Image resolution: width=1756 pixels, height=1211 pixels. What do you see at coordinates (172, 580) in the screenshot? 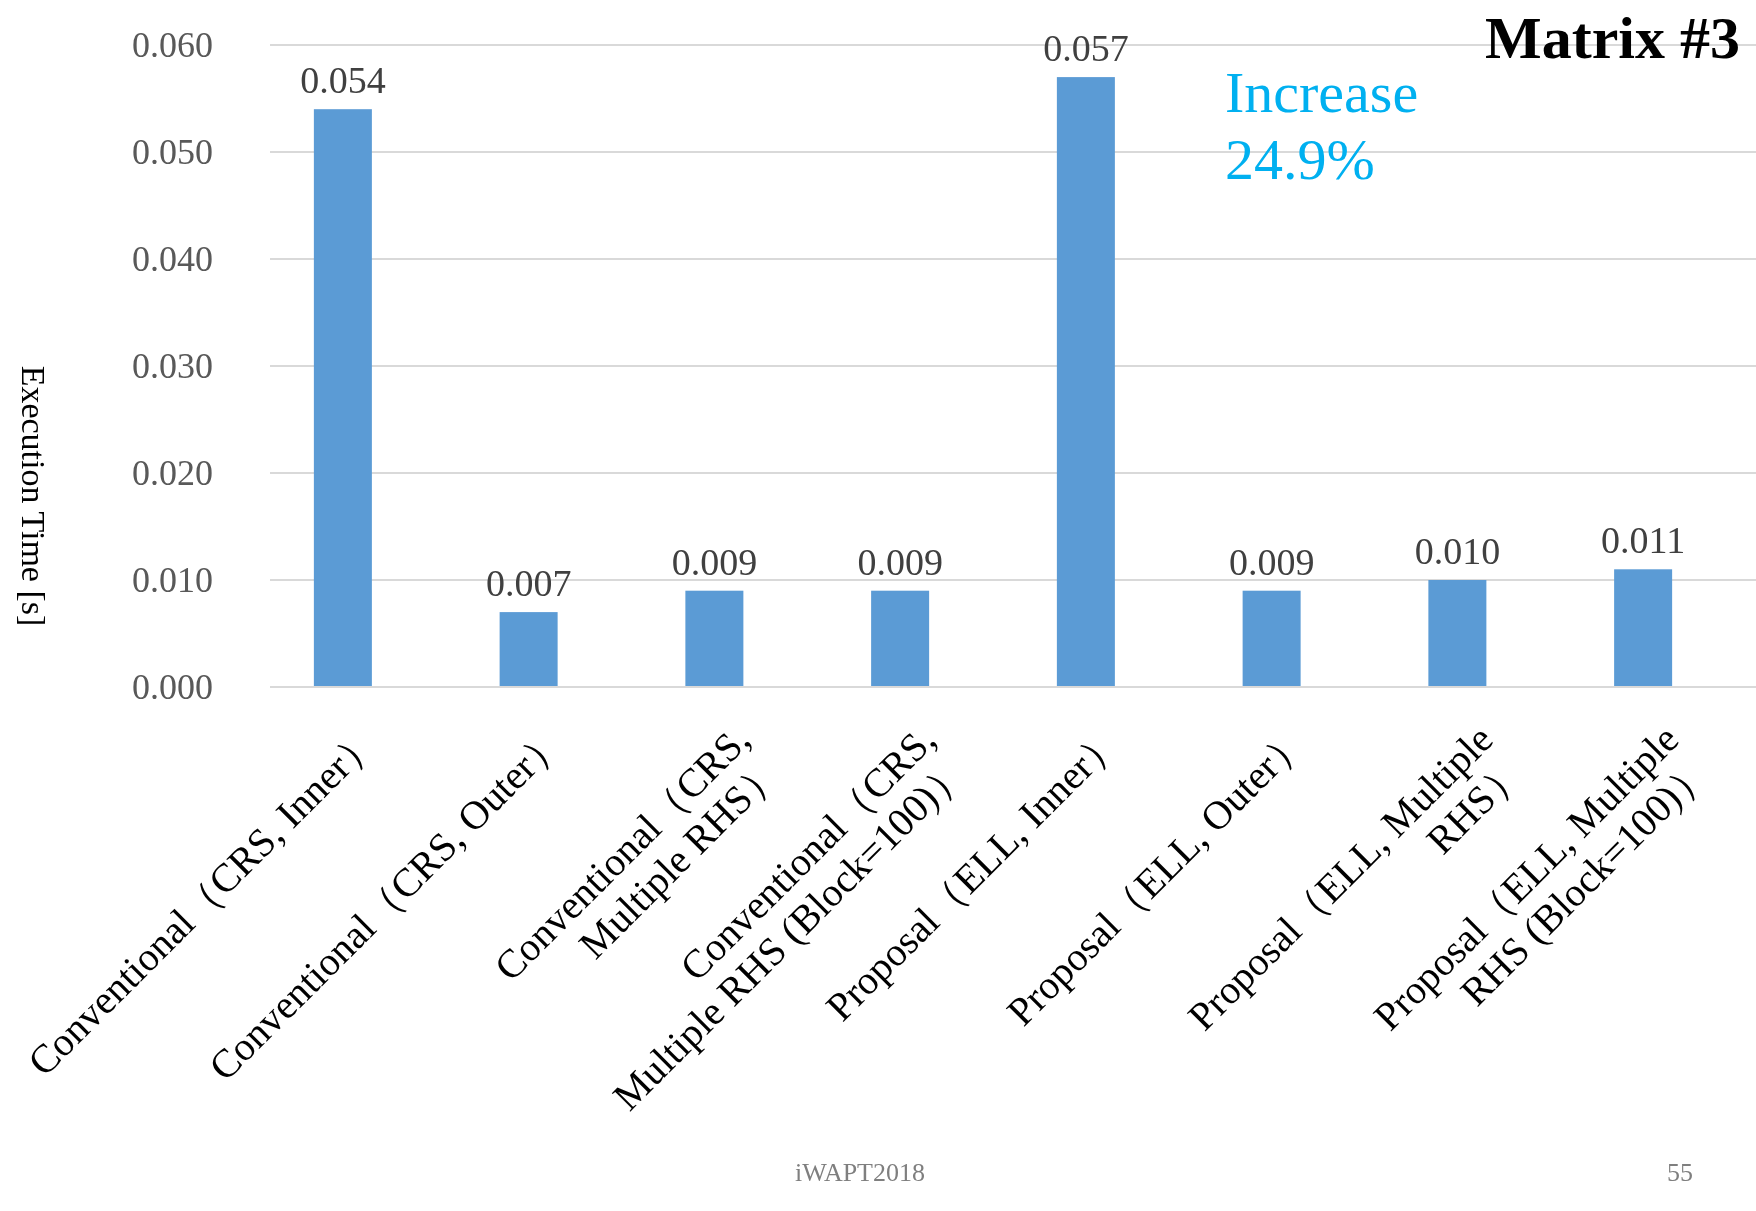
I see `y-tick-label: 0.010` at bounding box center [172, 580].